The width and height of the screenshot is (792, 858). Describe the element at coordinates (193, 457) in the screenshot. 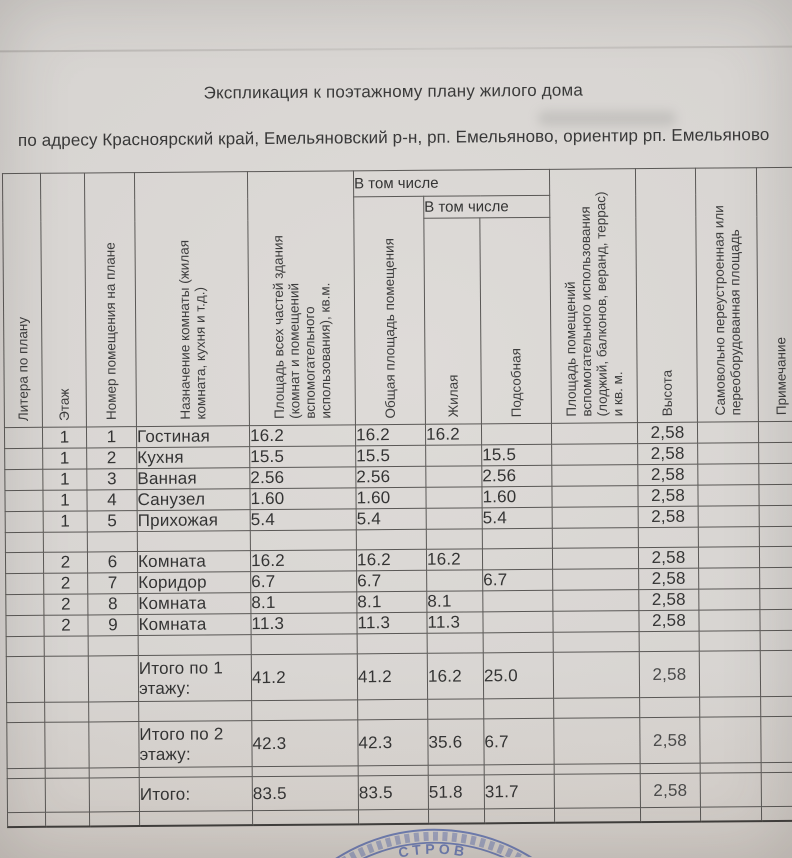

I see `cell-naznachenie: Кухня` at that location.